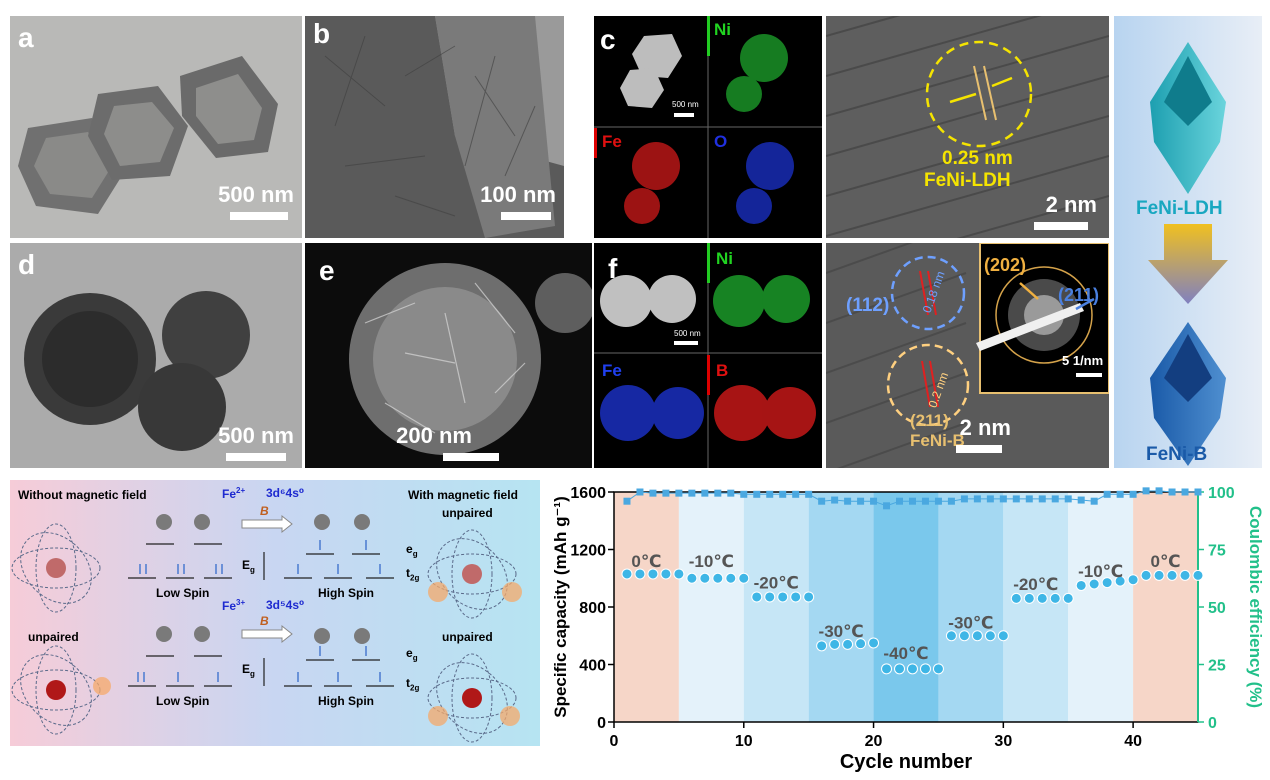 Image resolution: width=1270 pixels, height=780 pixels. I want to click on unpaired-label-top: unpaired, so click(467, 513).